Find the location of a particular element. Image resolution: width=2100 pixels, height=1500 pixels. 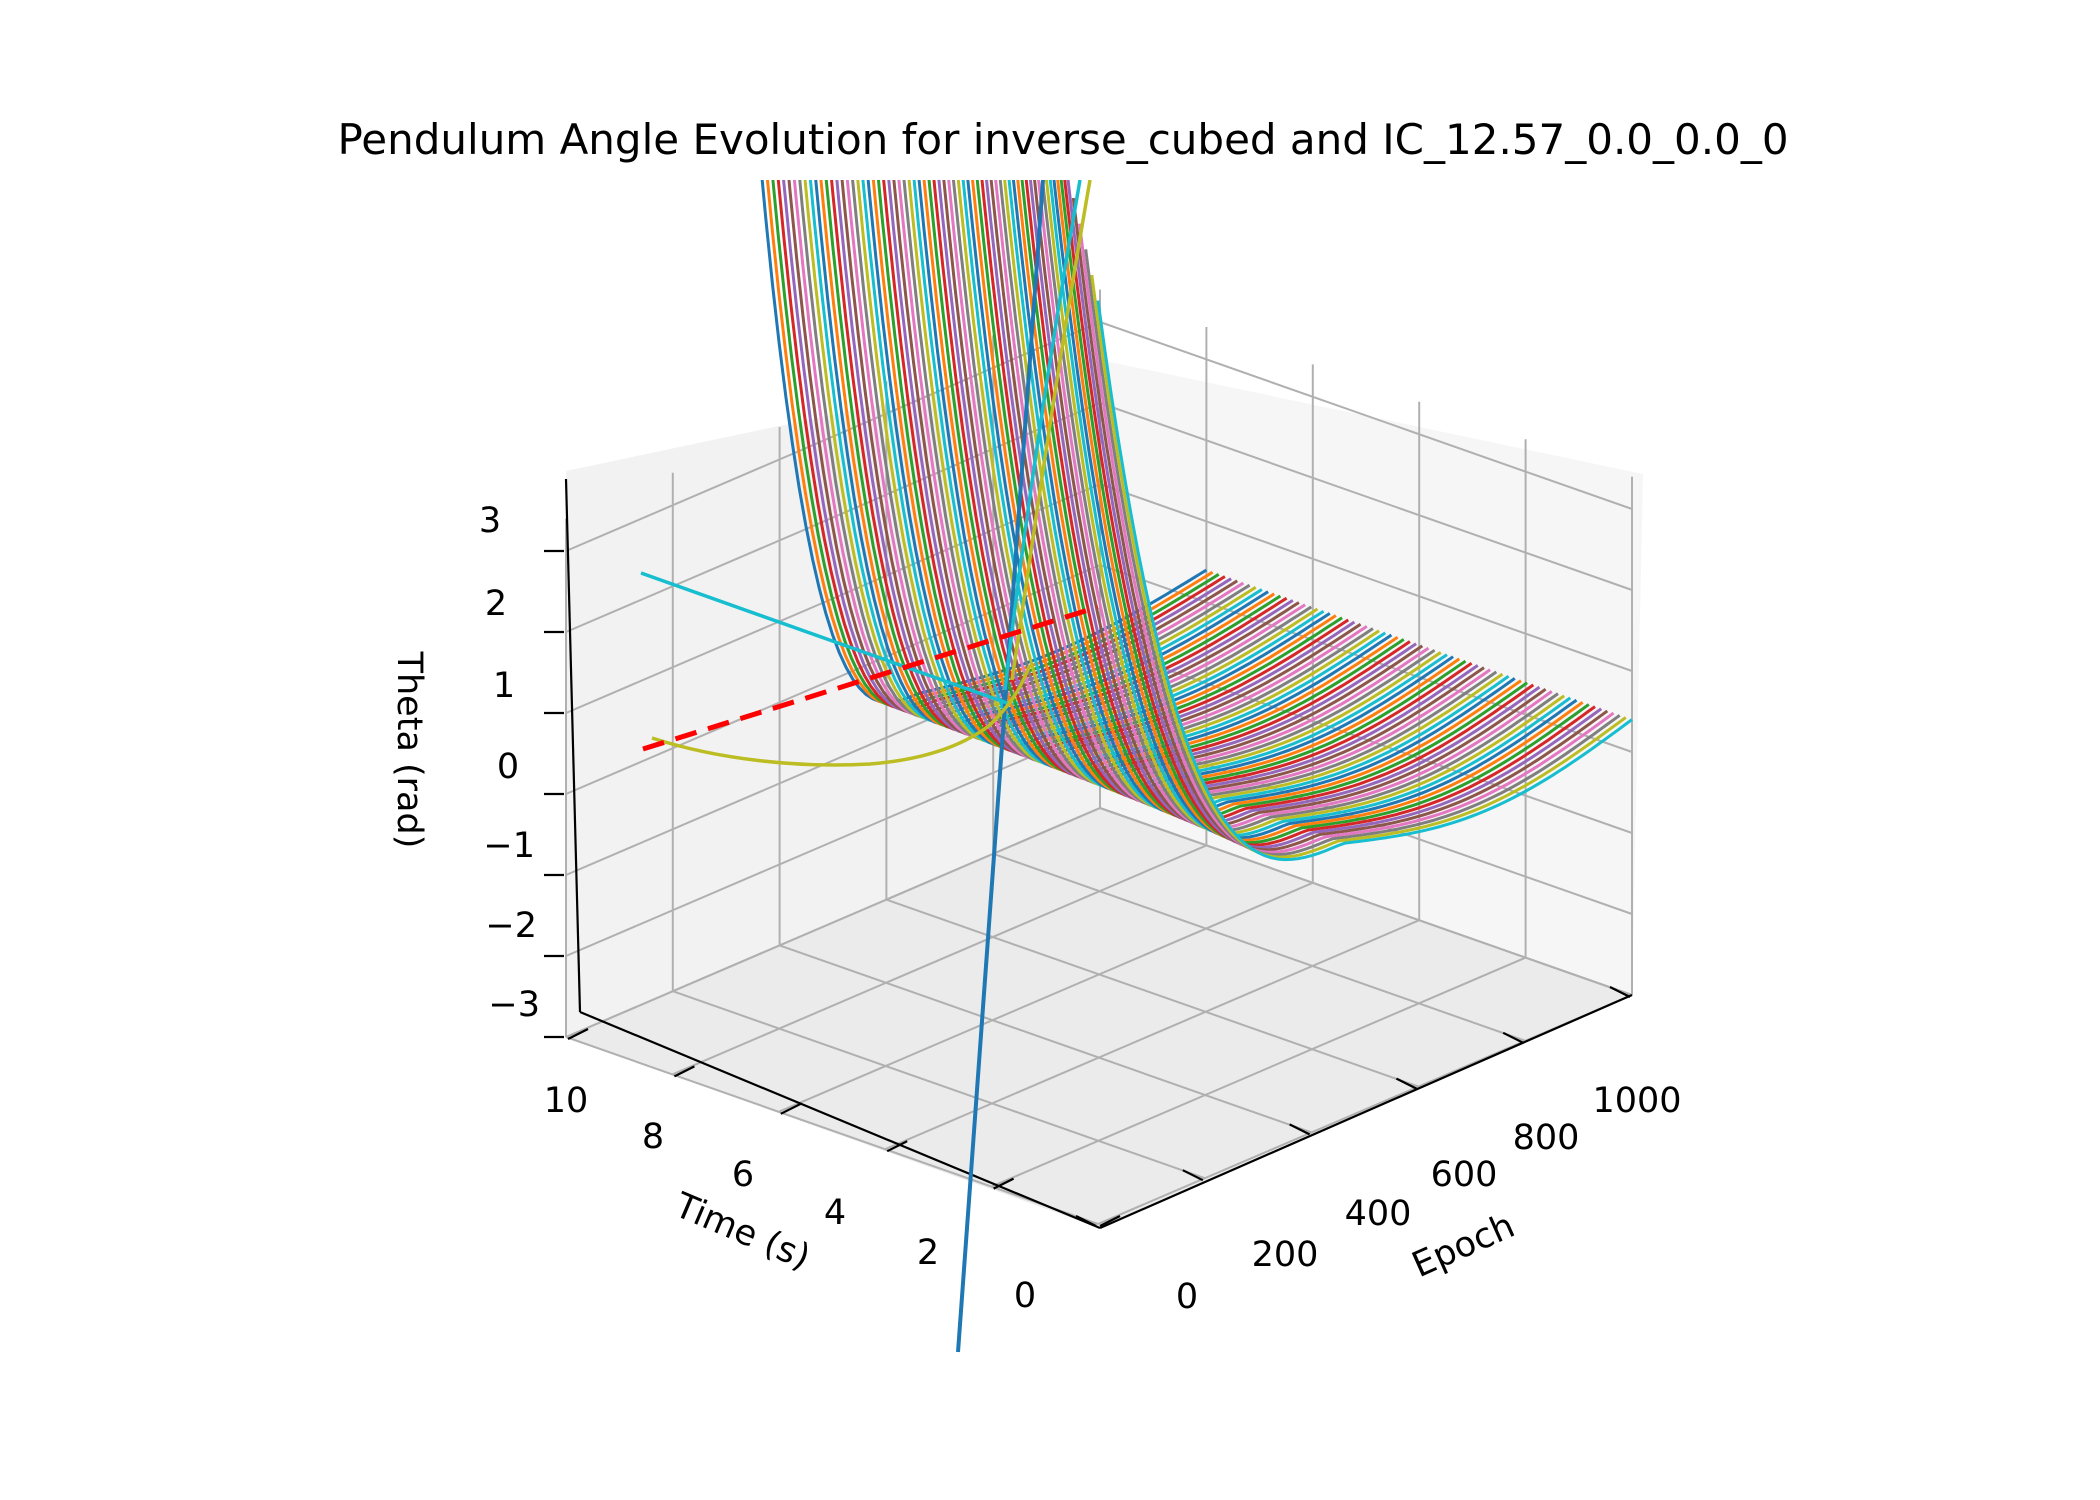

z-tick-label: −1 is located at coordinates (509, 846).